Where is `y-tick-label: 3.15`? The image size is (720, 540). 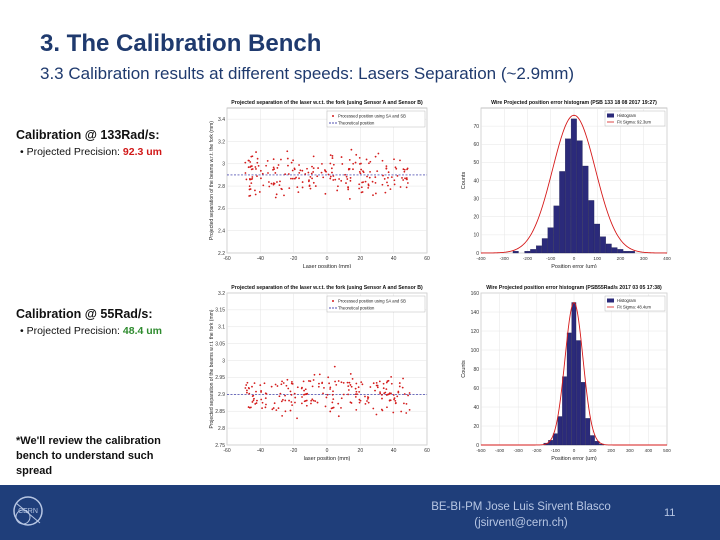
y-tick-label: 3.15 is located at coordinates (220, 311).